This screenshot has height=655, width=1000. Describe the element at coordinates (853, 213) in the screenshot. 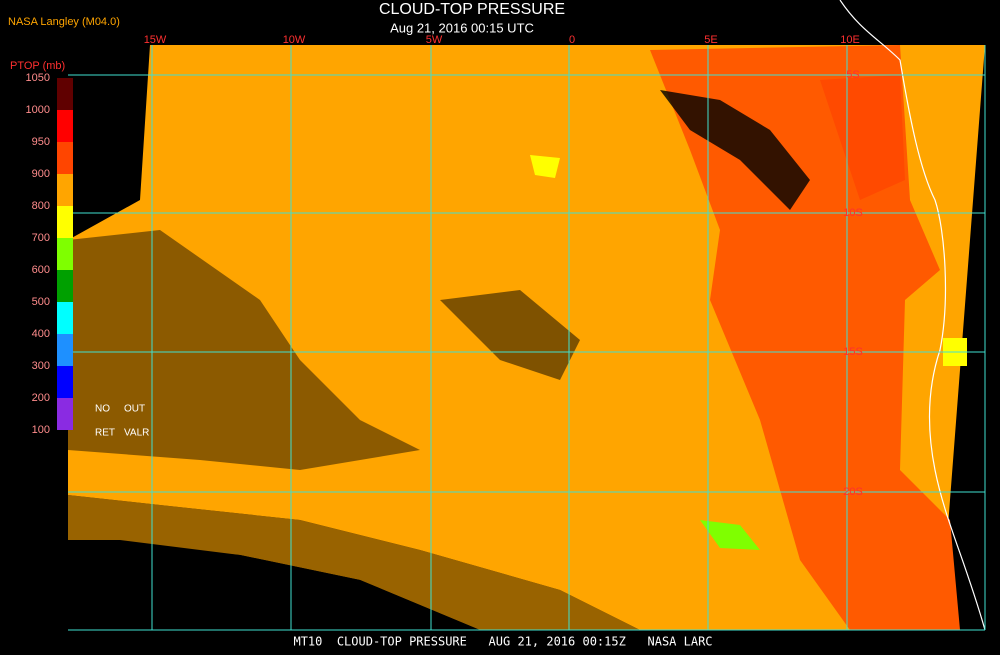

I see `latitude-label: 10S` at that location.